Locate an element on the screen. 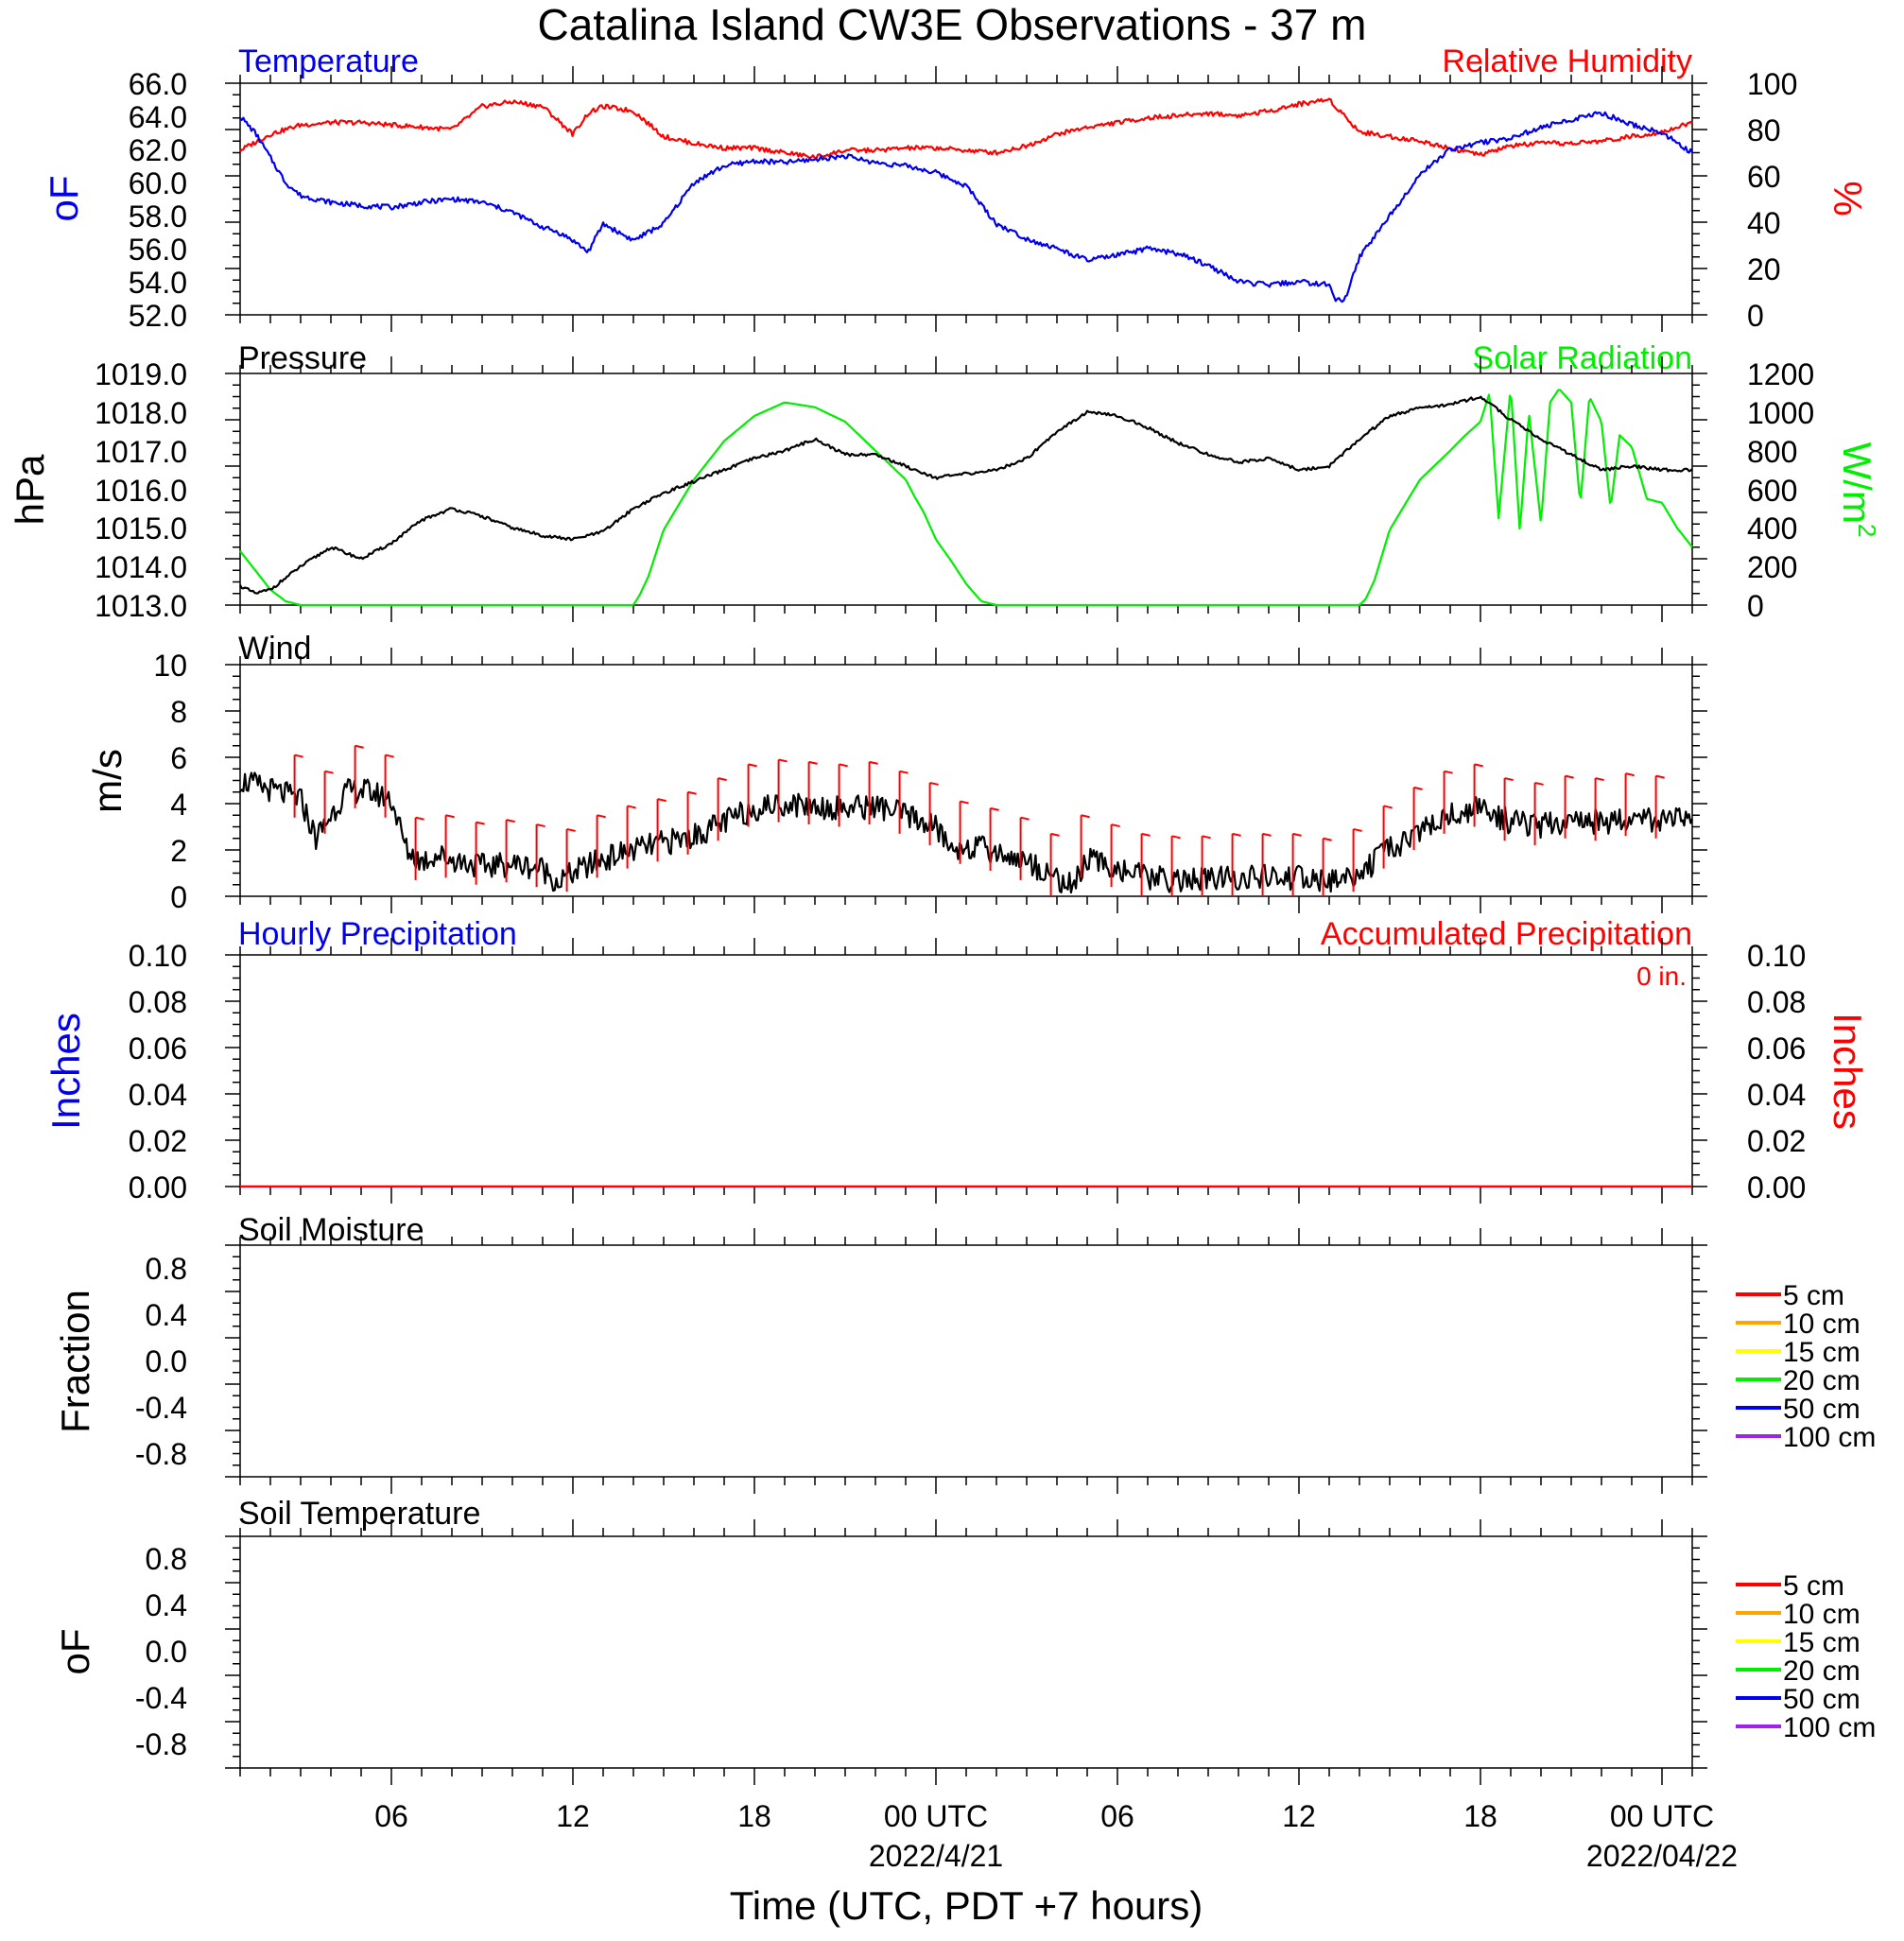 This screenshot has height=1941, width=1904. pressure-plot-marks is located at coordinates (966, 489).